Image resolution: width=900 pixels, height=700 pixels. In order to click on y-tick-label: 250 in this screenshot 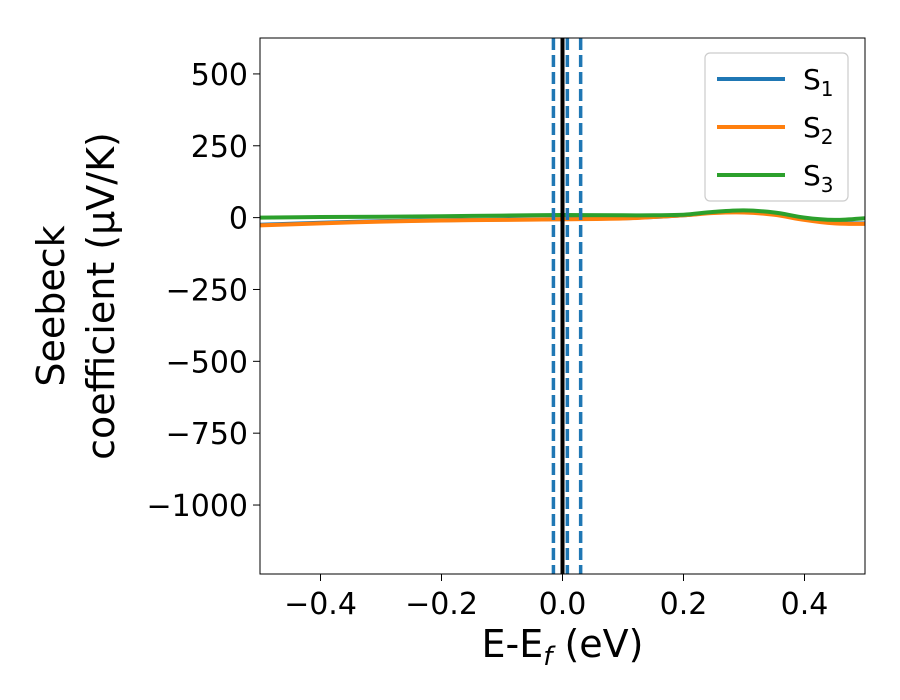, I will do `click(219, 147)`.